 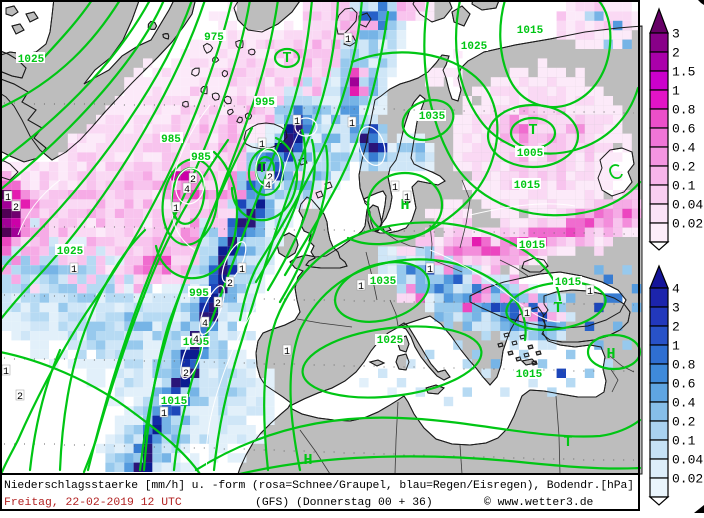 I want to click on svg-text: 975, so click(x=214, y=38).